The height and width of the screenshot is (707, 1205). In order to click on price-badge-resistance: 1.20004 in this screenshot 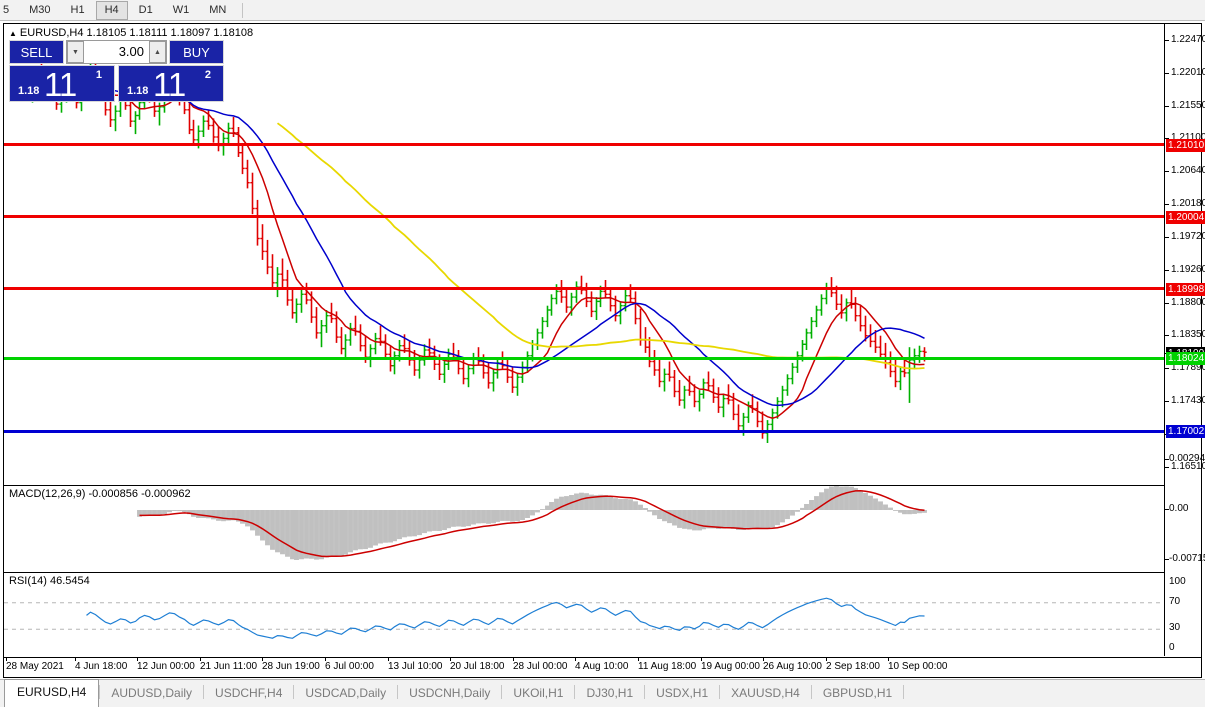, I will do `click(1185, 217)`.